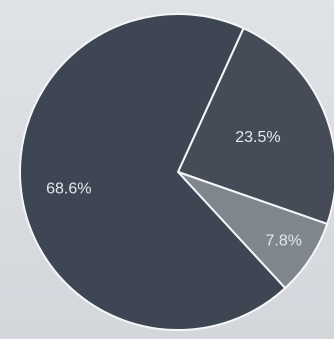 Image resolution: width=334 pixels, height=339 pixels. Describe the element at coordinates (257, 137) in the screenshot. I see `slice-label: 23.5%` at that location.